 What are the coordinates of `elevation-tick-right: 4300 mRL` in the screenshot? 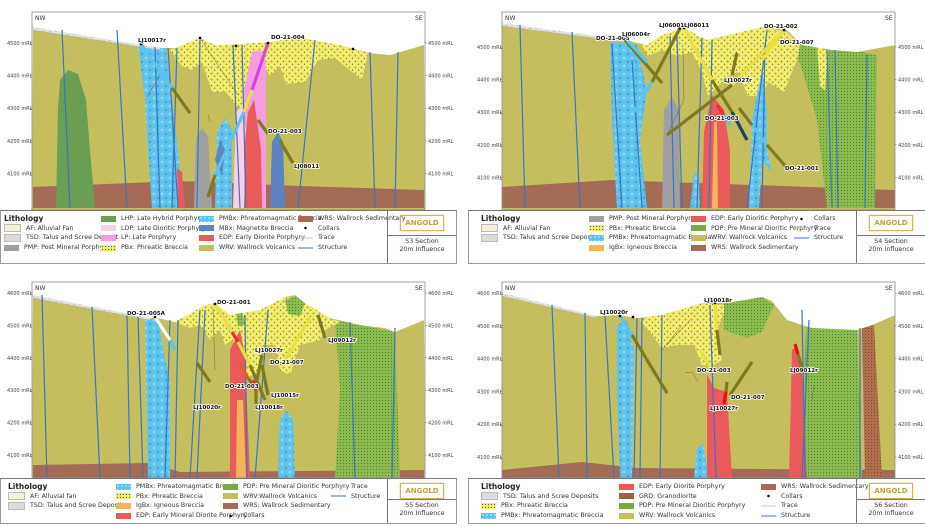 It's located at (911, 113).